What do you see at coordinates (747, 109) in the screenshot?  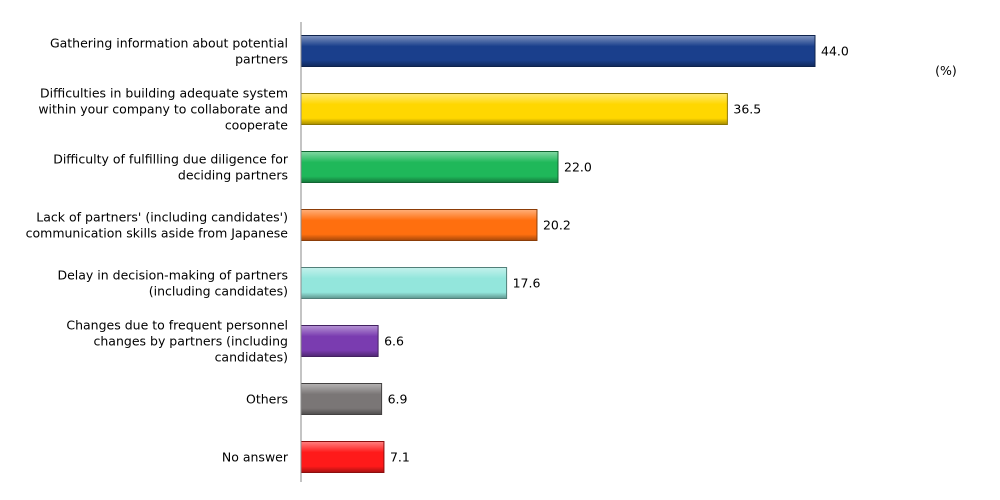 I see `value-label-1: 36.5` at bounding box center [747, 109].